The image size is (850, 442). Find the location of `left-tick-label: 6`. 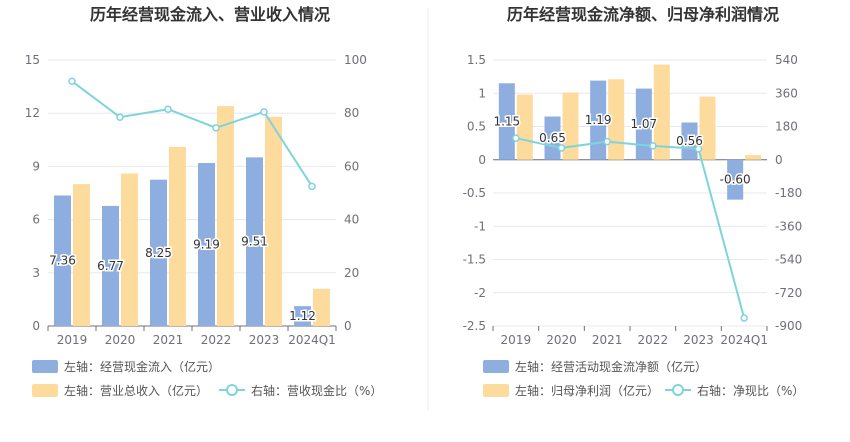

left-tick-label: 6 is located at coordinates (36, 220).